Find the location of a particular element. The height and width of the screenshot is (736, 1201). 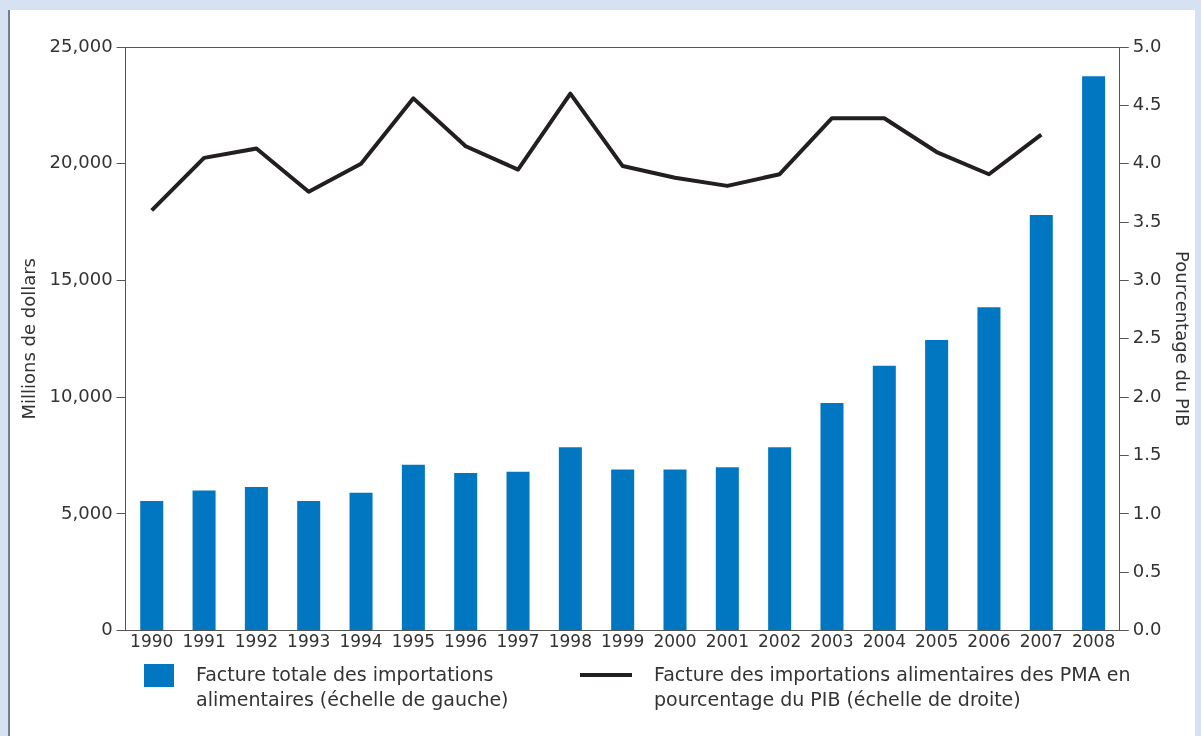

x-tick-label: 2006 is located at coordinates (989, 641).